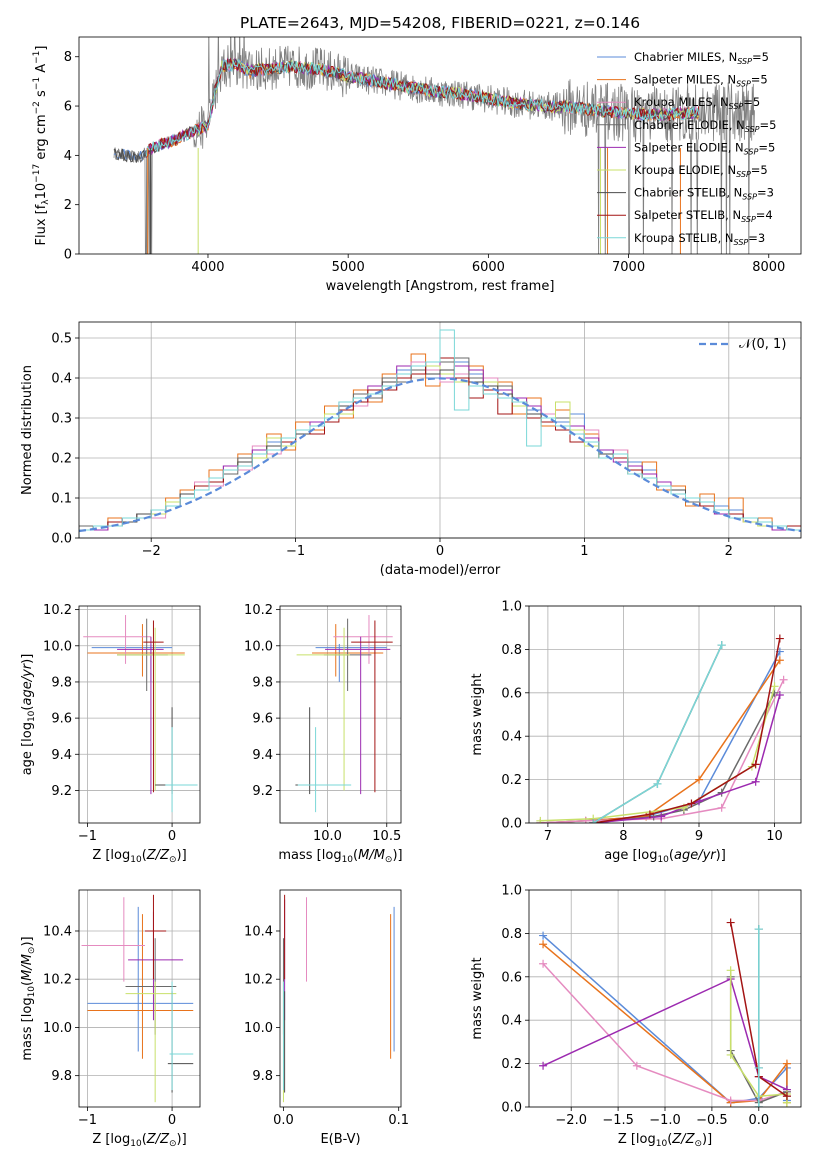 This screenshot has width=819, height=1170. I want to click on age_vs_mass-xlabel: mass [log10(M/M⊙)], so click(340, 856).